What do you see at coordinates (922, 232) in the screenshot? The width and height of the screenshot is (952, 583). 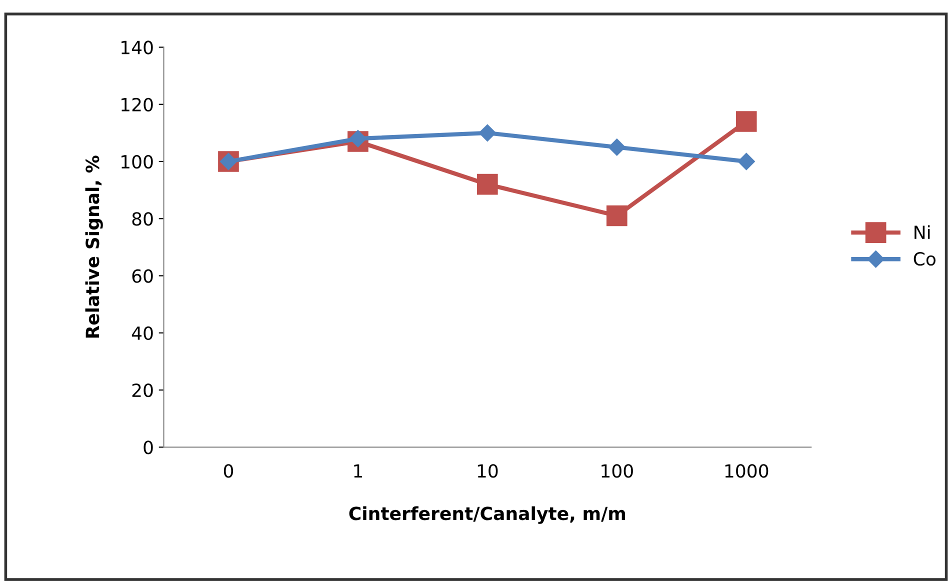 I see `legend-label: Ni` at bounding box center [922, 232].